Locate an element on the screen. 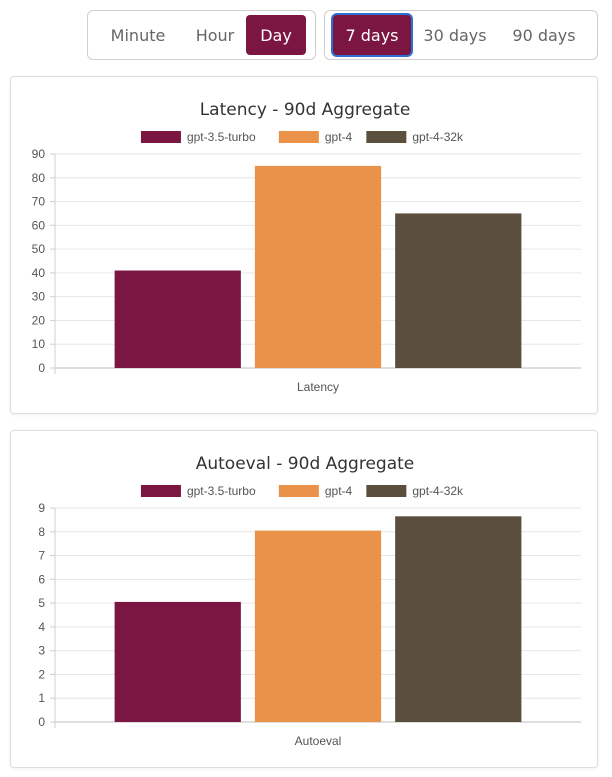 This screenshot has height=777, width=612. y-tick-label: 80 is located at coordinates (39, 178).